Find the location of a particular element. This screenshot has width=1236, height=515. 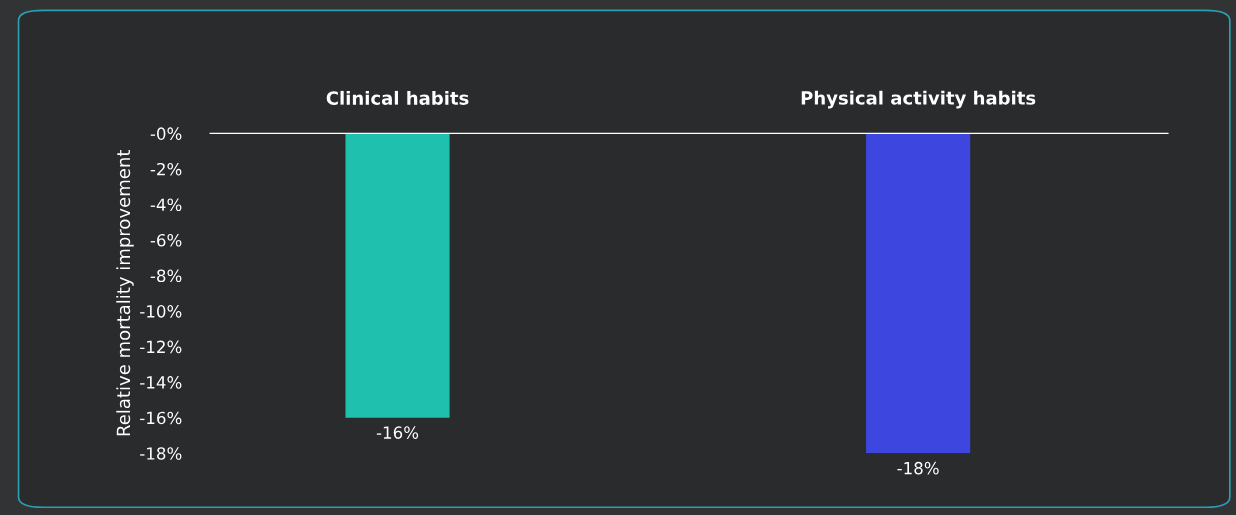

y-tick-label: -10% is located at coordinates (161, 311).